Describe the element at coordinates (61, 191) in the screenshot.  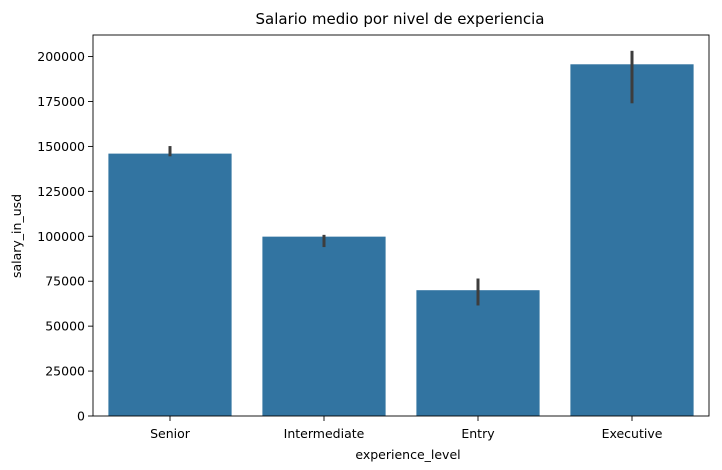
I see `y-tick-label: 125000` at that location.